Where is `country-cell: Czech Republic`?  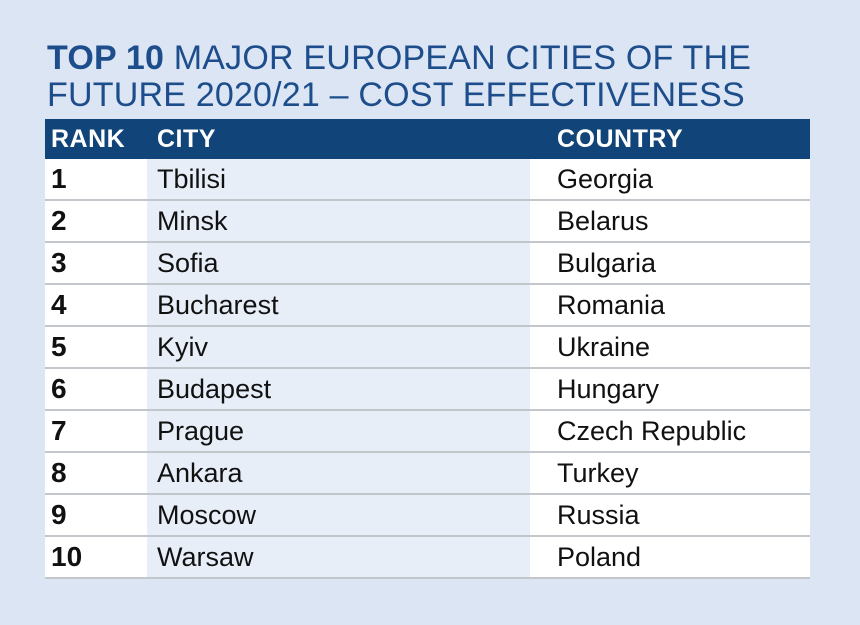
country-cell: Czech Republic is located at coordinates (670, 431).